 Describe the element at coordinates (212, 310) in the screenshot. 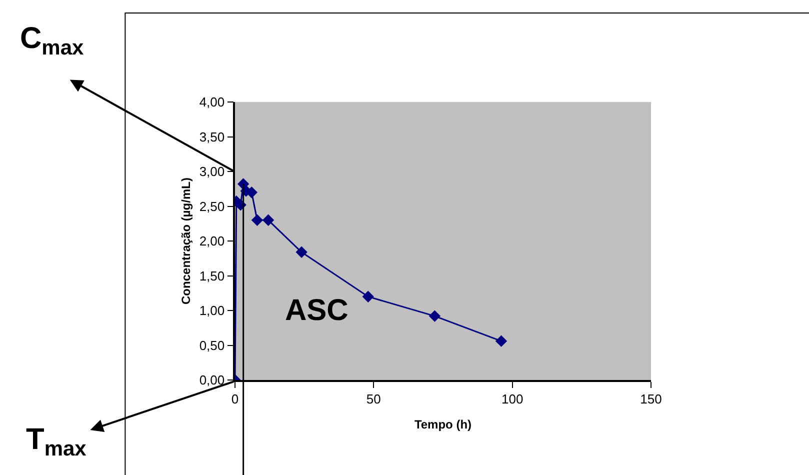

I see `y-tick-label: 1,00` at that location.